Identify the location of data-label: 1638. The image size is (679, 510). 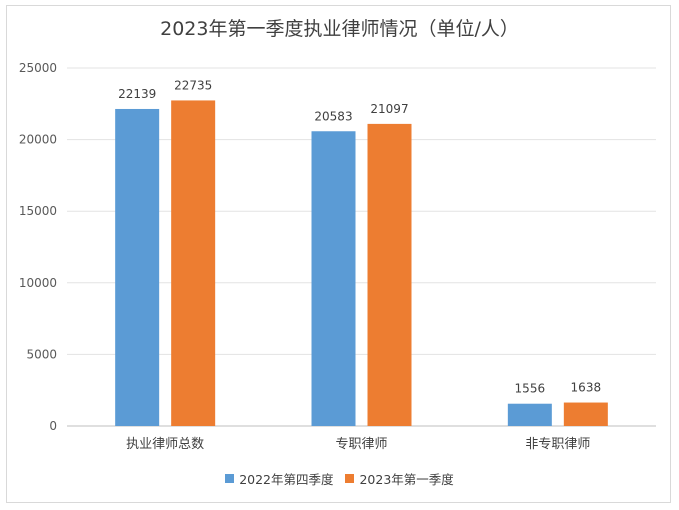
(586, 388).